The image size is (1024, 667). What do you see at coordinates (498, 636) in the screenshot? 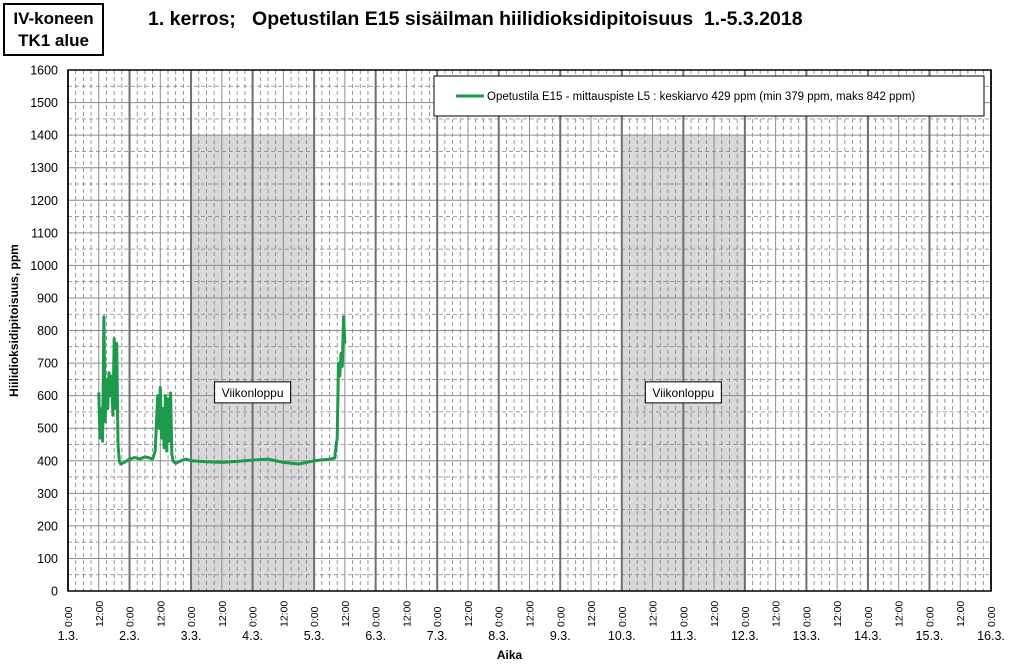
I see `x-date-label: 8.3.` at bounding box center [498, 636].